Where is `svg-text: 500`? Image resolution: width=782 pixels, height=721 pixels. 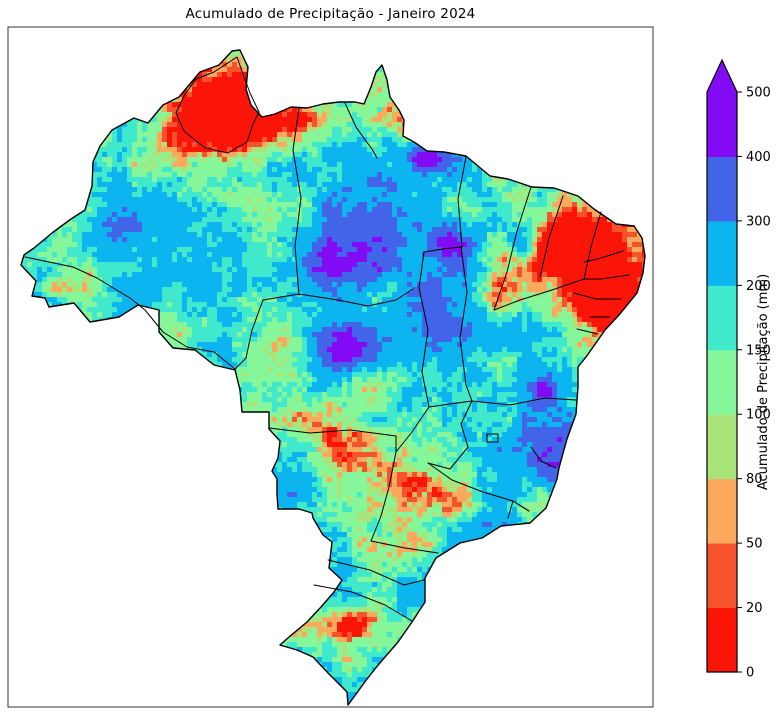 svg-text: 500 is located at coordinates (758, 93).